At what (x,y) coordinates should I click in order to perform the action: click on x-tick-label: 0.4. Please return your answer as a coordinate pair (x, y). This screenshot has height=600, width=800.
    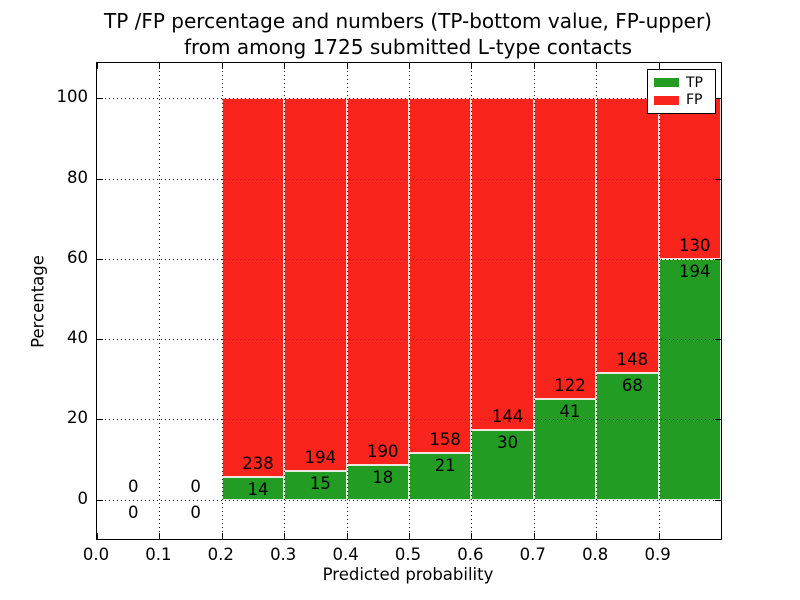
    Looking at the image, I should click on (345, 554).